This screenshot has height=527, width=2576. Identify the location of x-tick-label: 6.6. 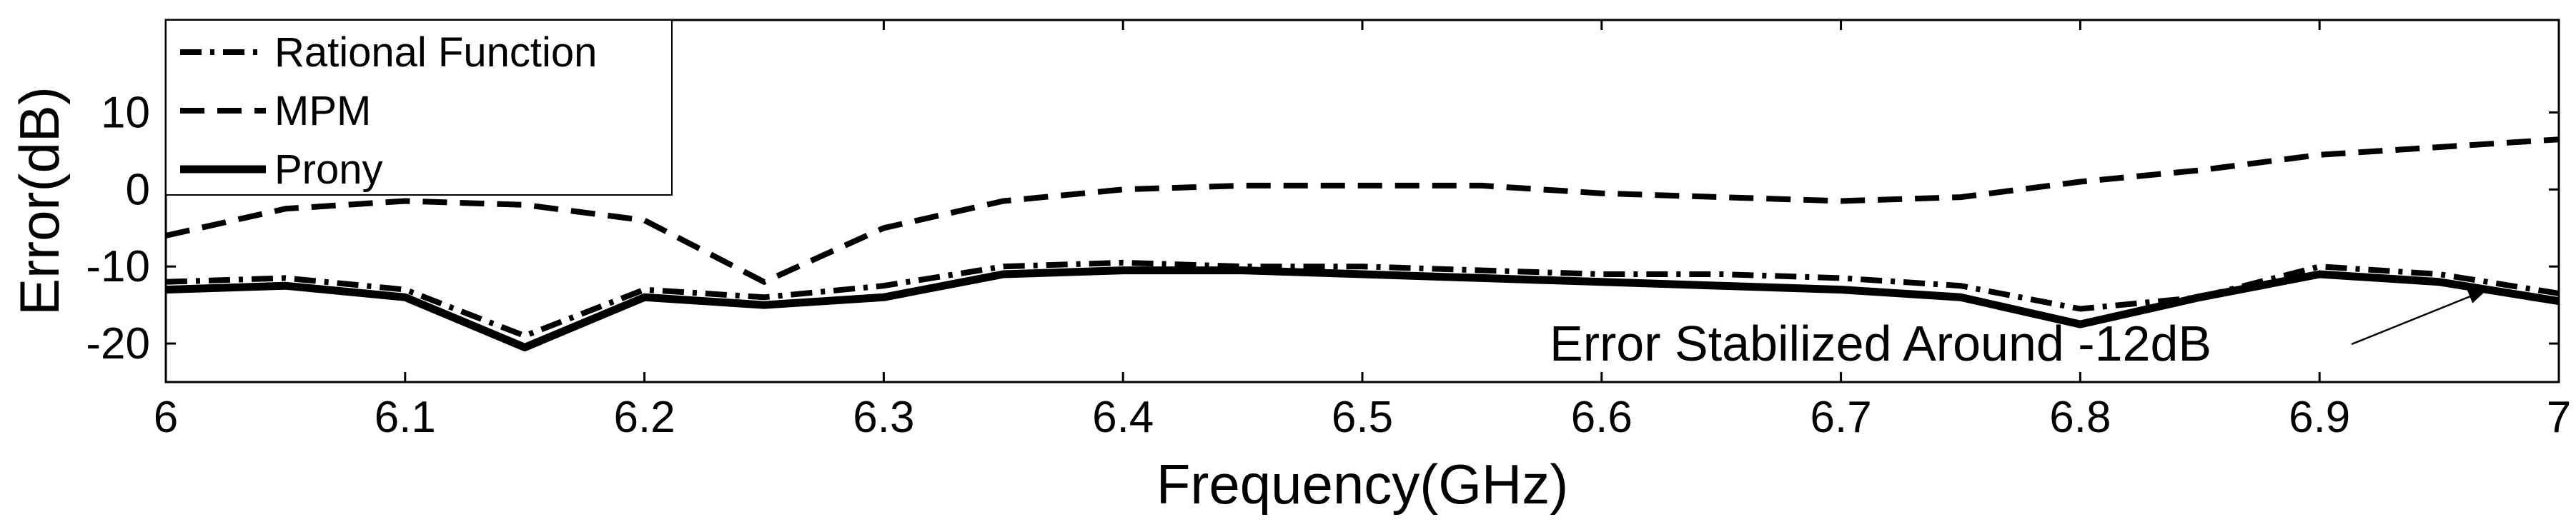
(1602, 417).